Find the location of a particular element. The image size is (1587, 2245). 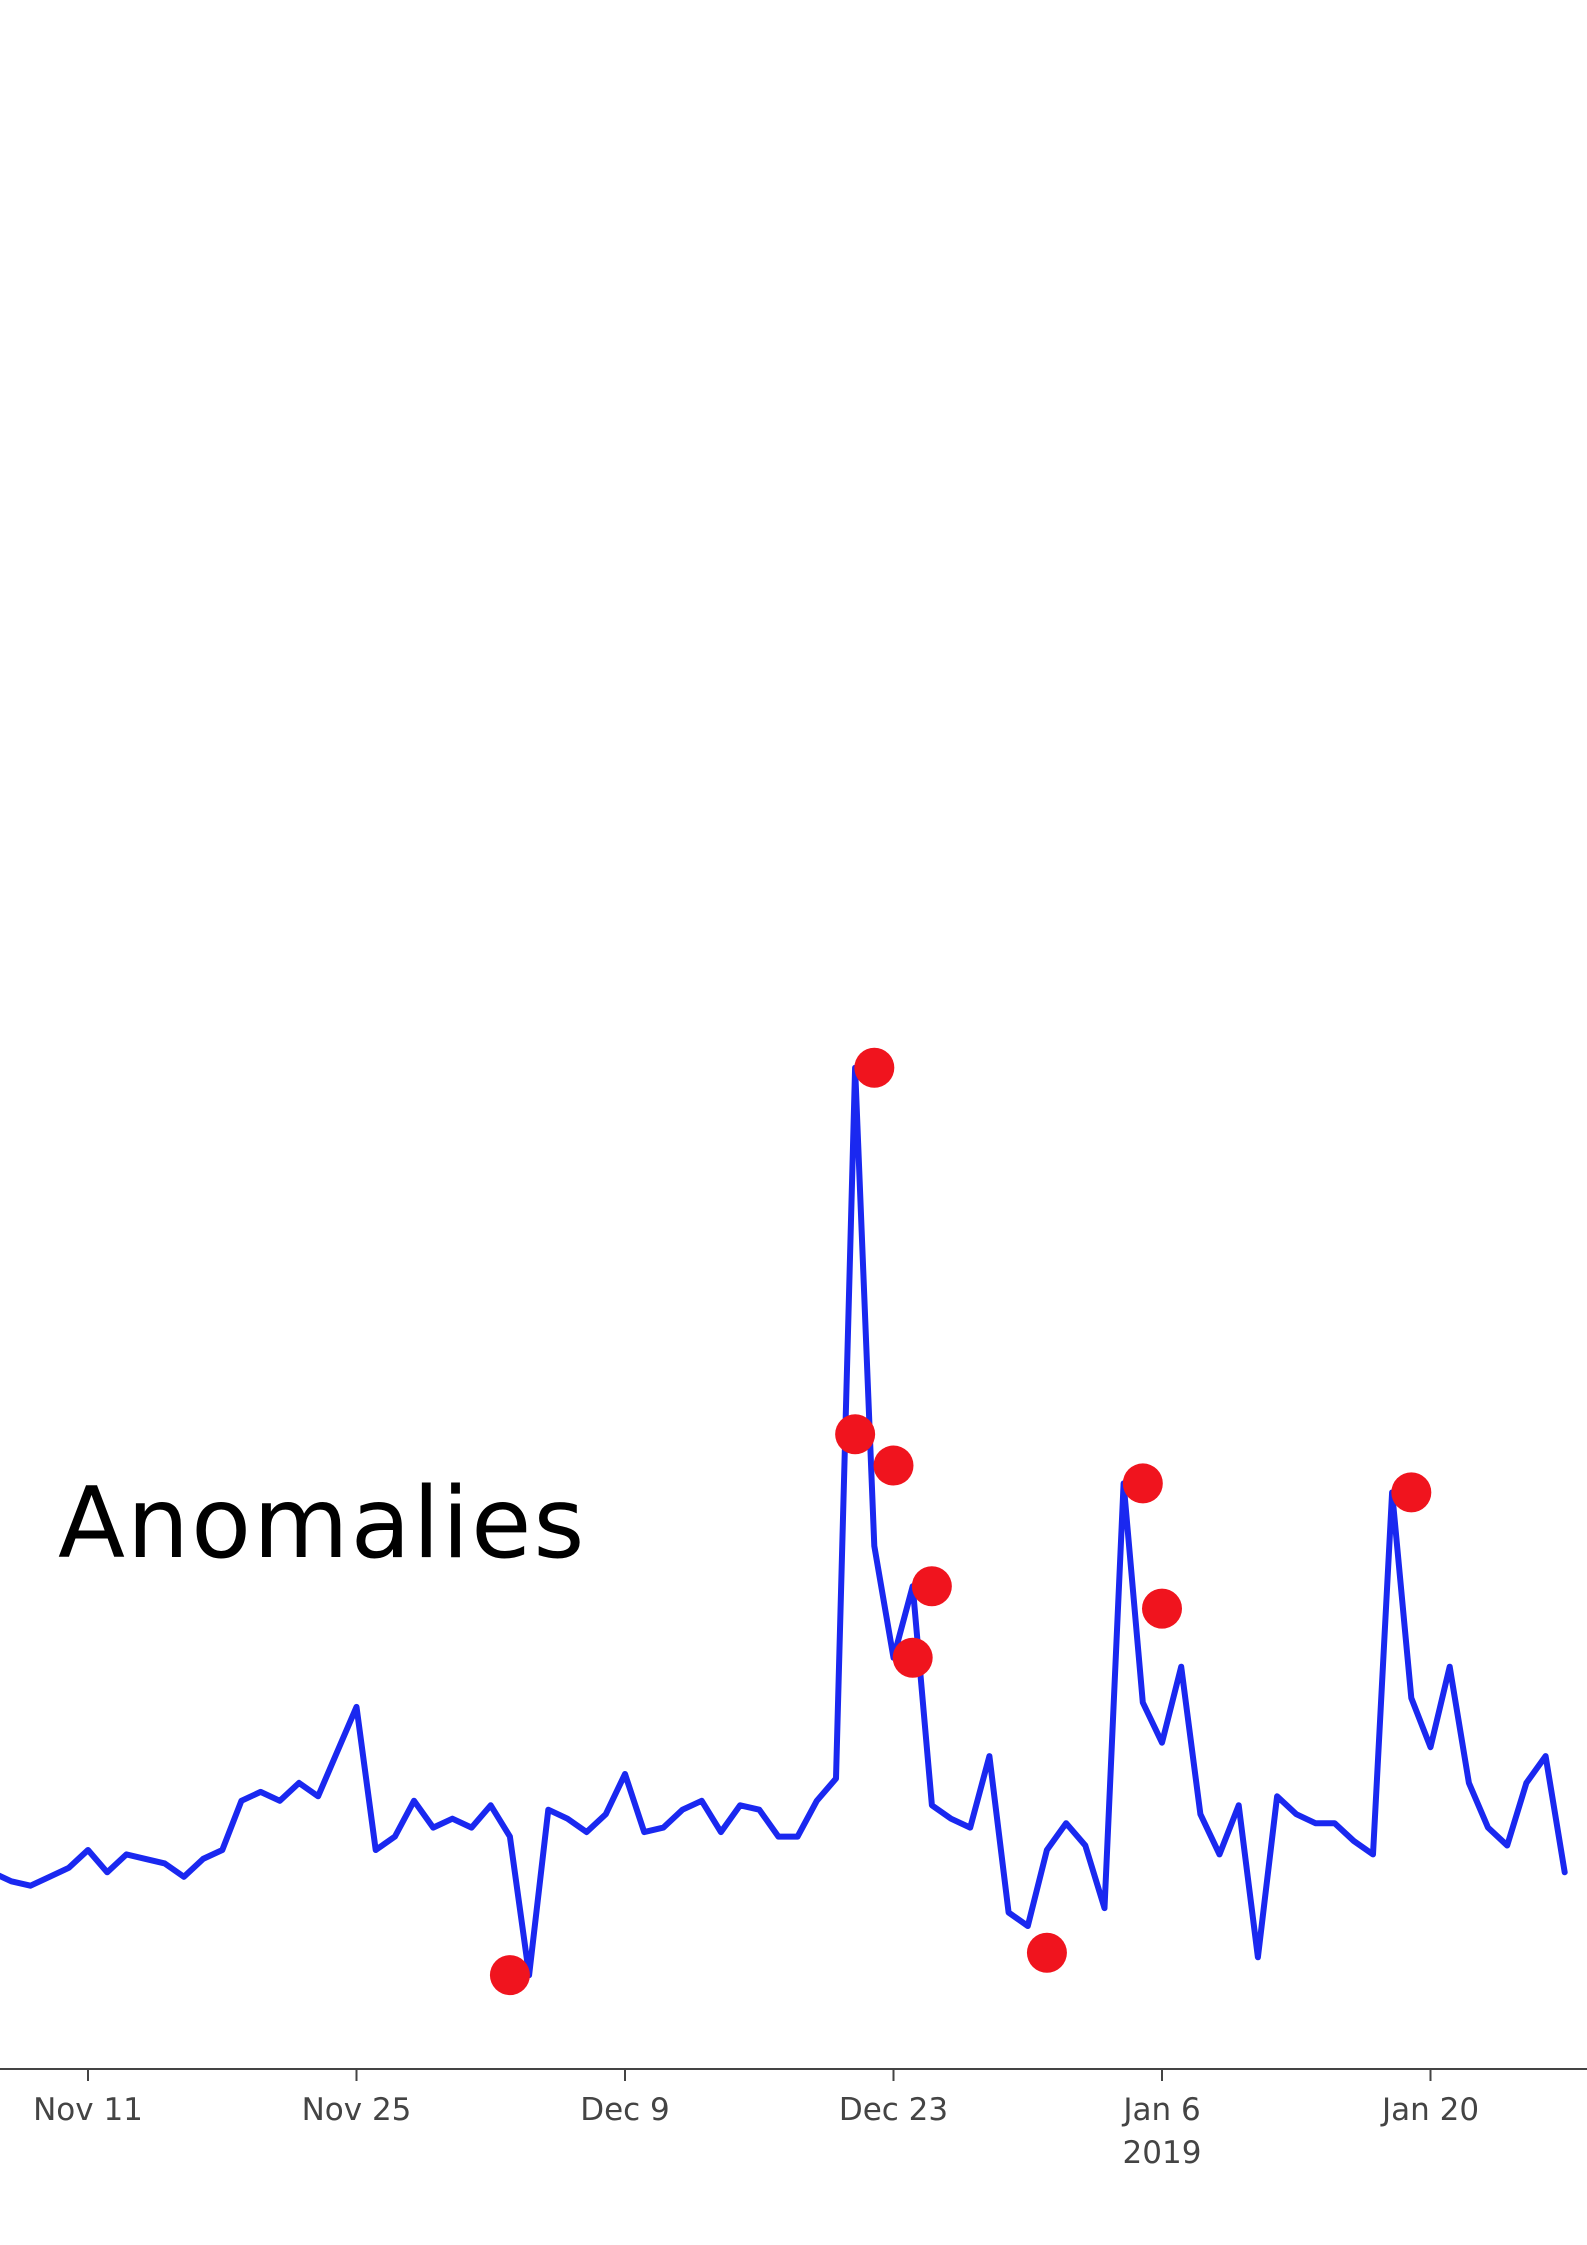

x-axis-ticks: Nov 11 Nov 25 Dec 9 Dec 23 Jan 6 2019 Jan 20 is located at coordinates (756, 2120).